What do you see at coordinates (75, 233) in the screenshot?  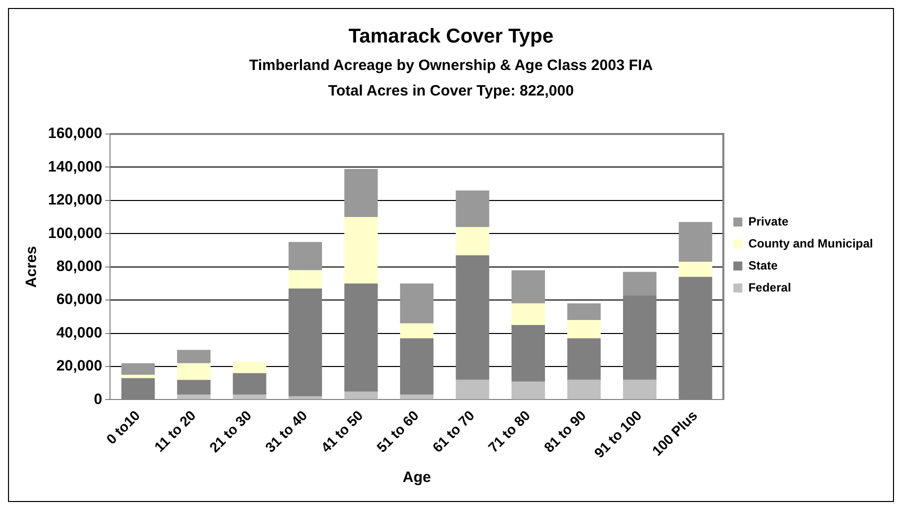 I see `y-tick-label: 100,000` at bounding box center [75, 233].